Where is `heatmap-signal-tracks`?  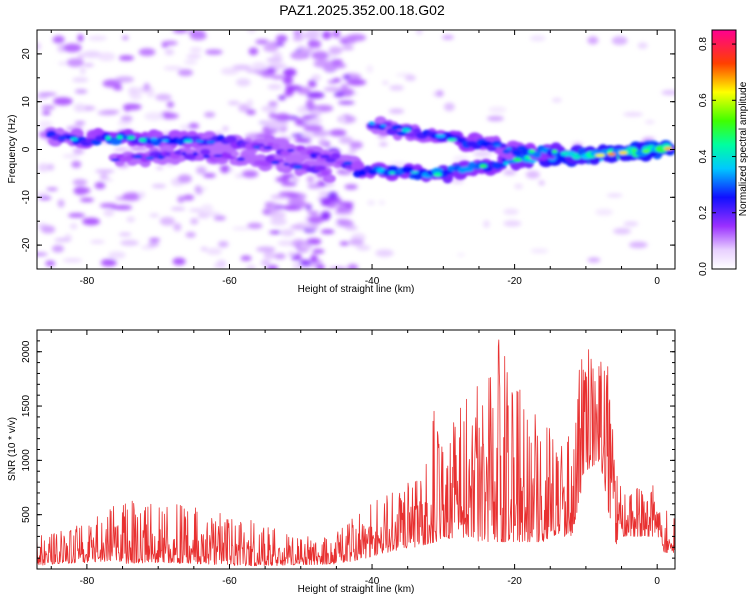
heatmap-signal-tracks is located at coordinates (359, 150).